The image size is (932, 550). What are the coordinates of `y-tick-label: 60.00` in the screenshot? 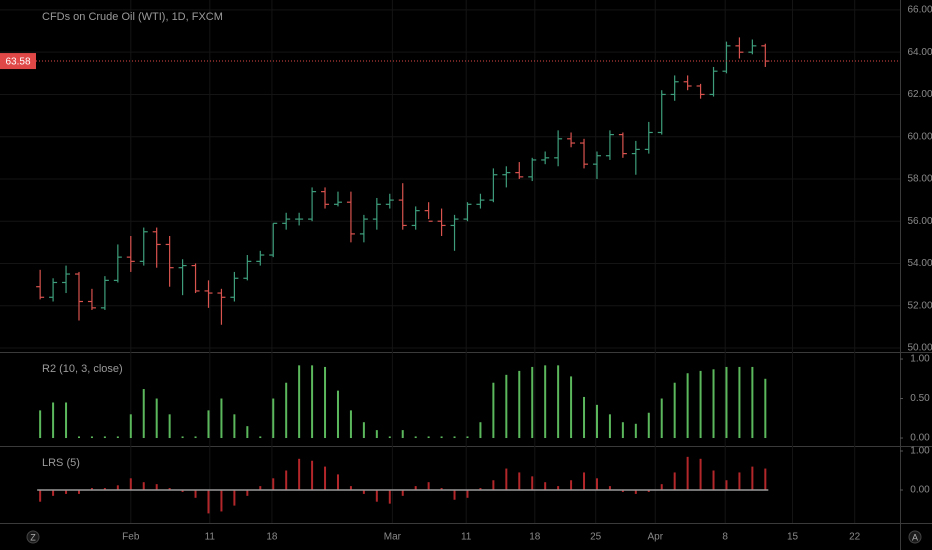 It's located at (919, 136).